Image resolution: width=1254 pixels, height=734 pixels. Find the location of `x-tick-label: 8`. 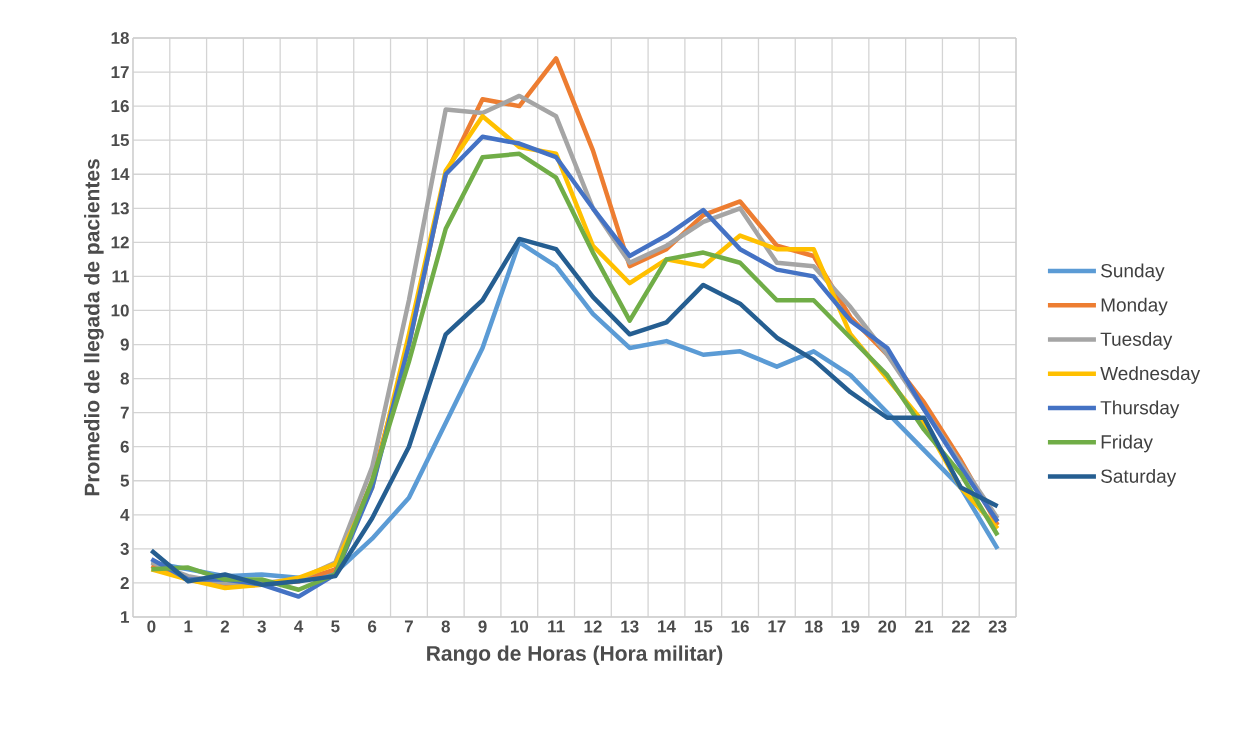

x-tick-label: 8 is located at coordinates (445, 626).